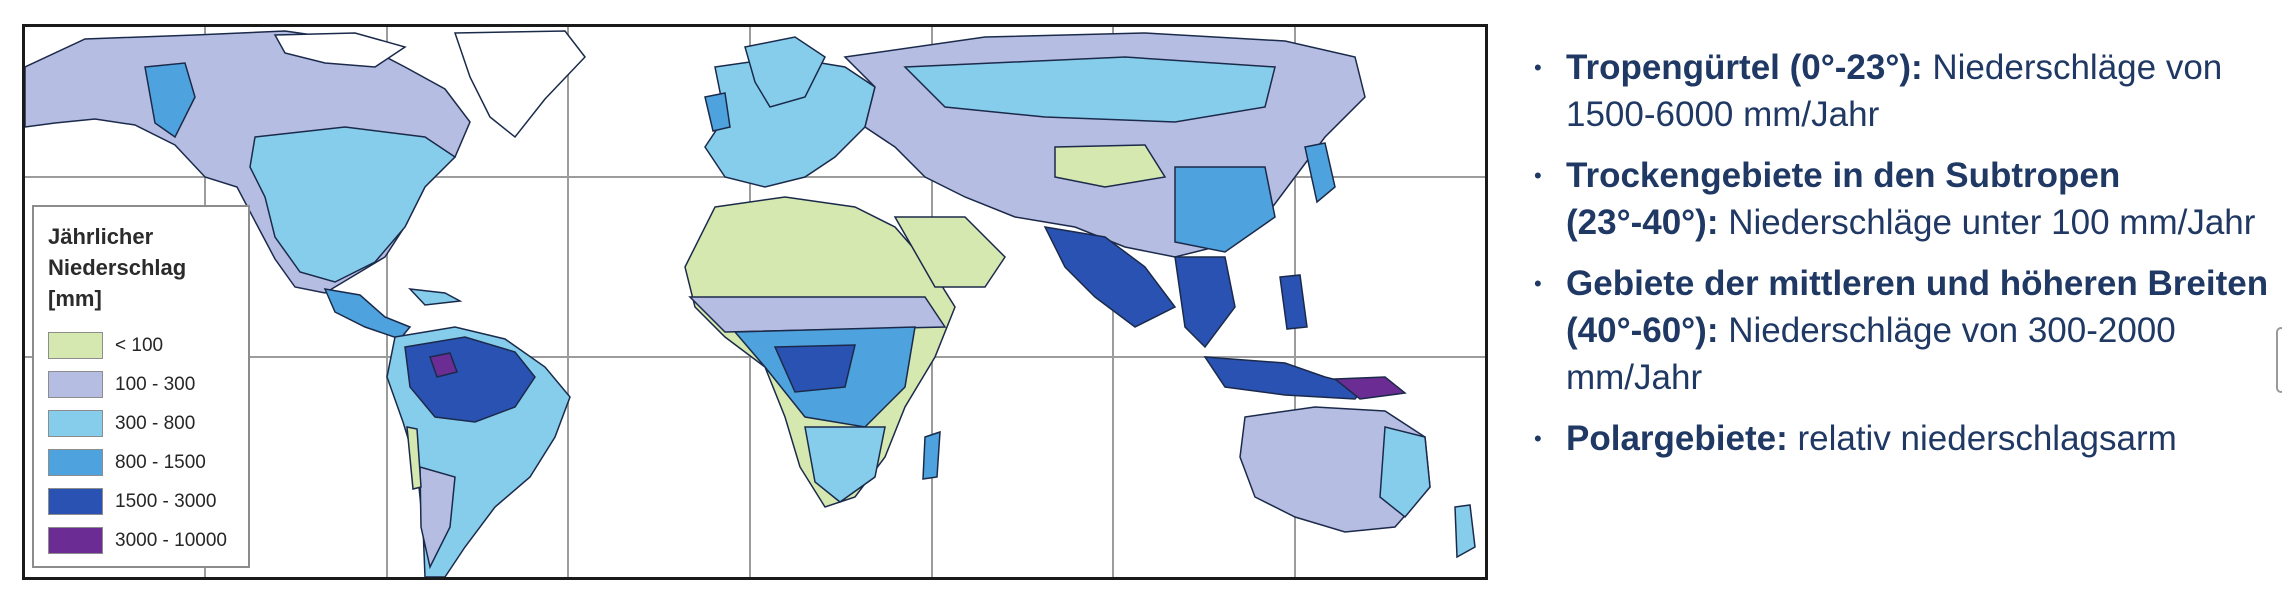 The image size is (2282, 589). I want to click on madagascar, so click(931, 455).